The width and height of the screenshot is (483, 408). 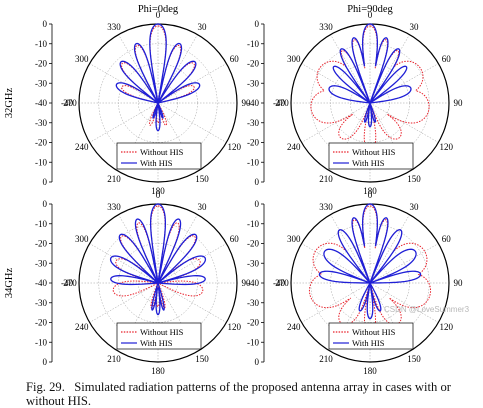 I want to click on caption-label: Fig. 29., so click(x=45, y=387).